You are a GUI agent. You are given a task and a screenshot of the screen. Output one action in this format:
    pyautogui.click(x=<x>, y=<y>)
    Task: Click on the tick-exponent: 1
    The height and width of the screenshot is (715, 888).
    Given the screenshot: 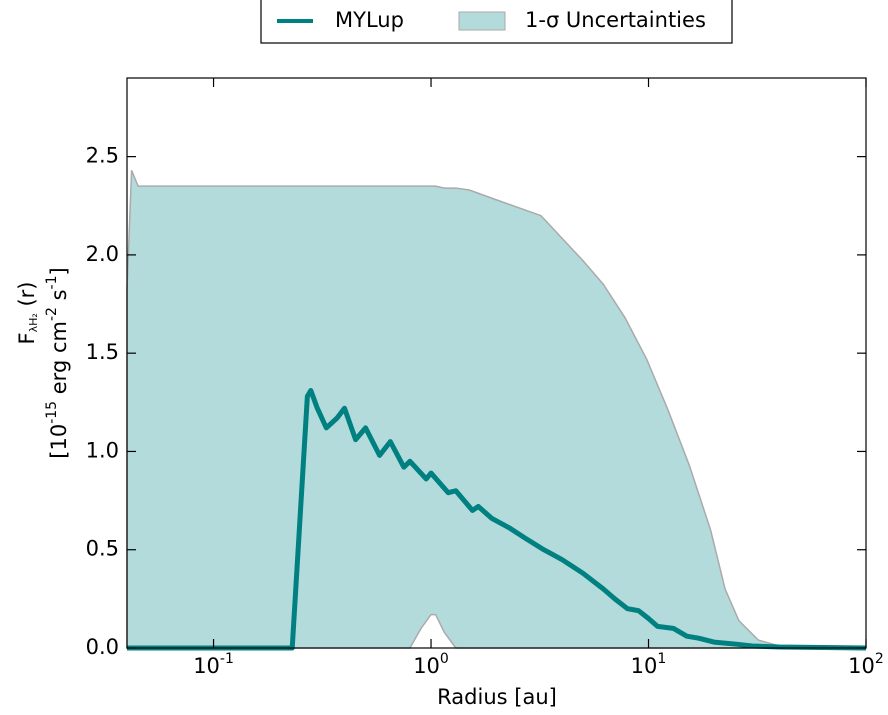 What is the action you would take?
    pyautogui.click(x=661, y=659)
    